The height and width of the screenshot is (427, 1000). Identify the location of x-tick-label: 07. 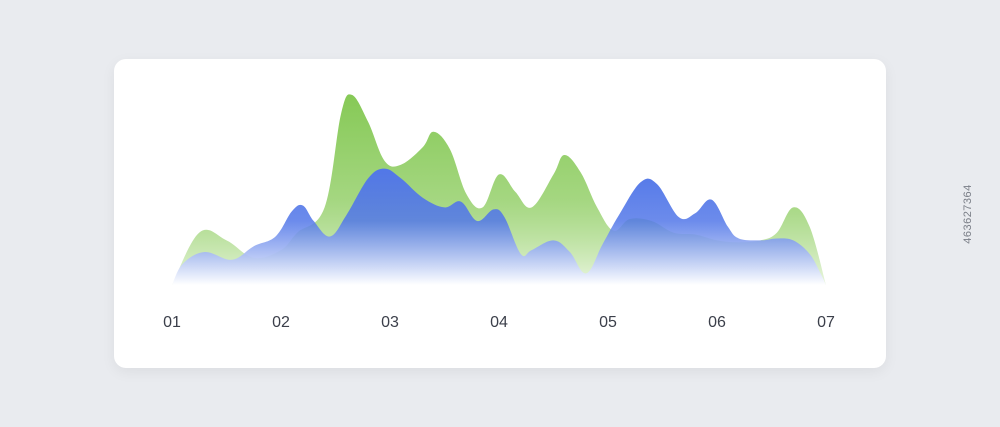
(826, 322).